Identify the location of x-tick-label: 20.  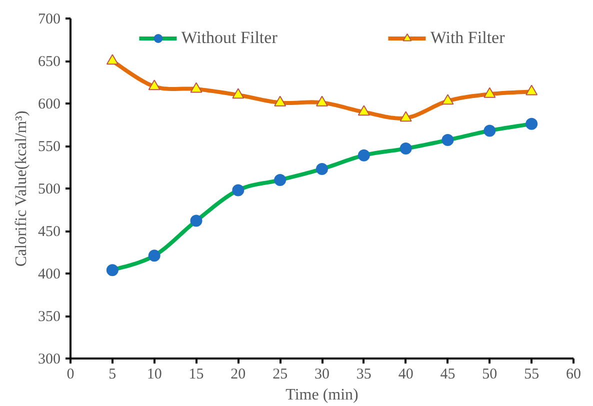
(238, 374).